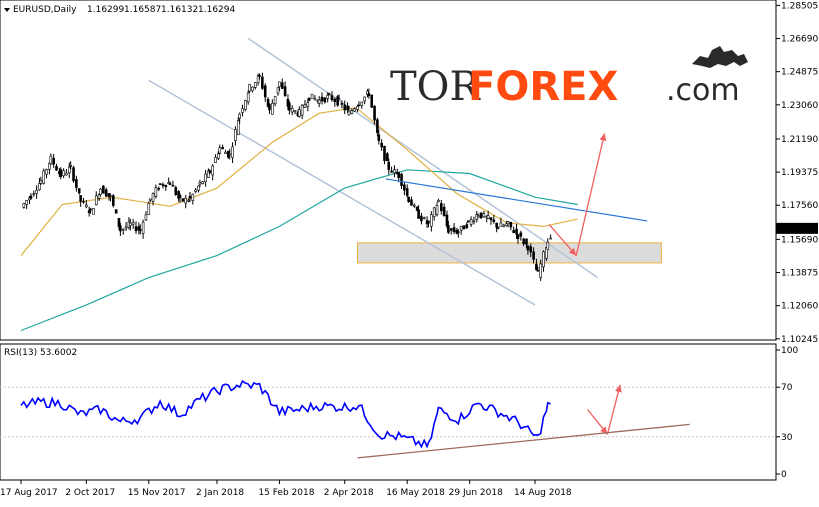 This screenshot has height=507, width=819. I want to click on logo-text-forex: FOREX, so click(543, 87).